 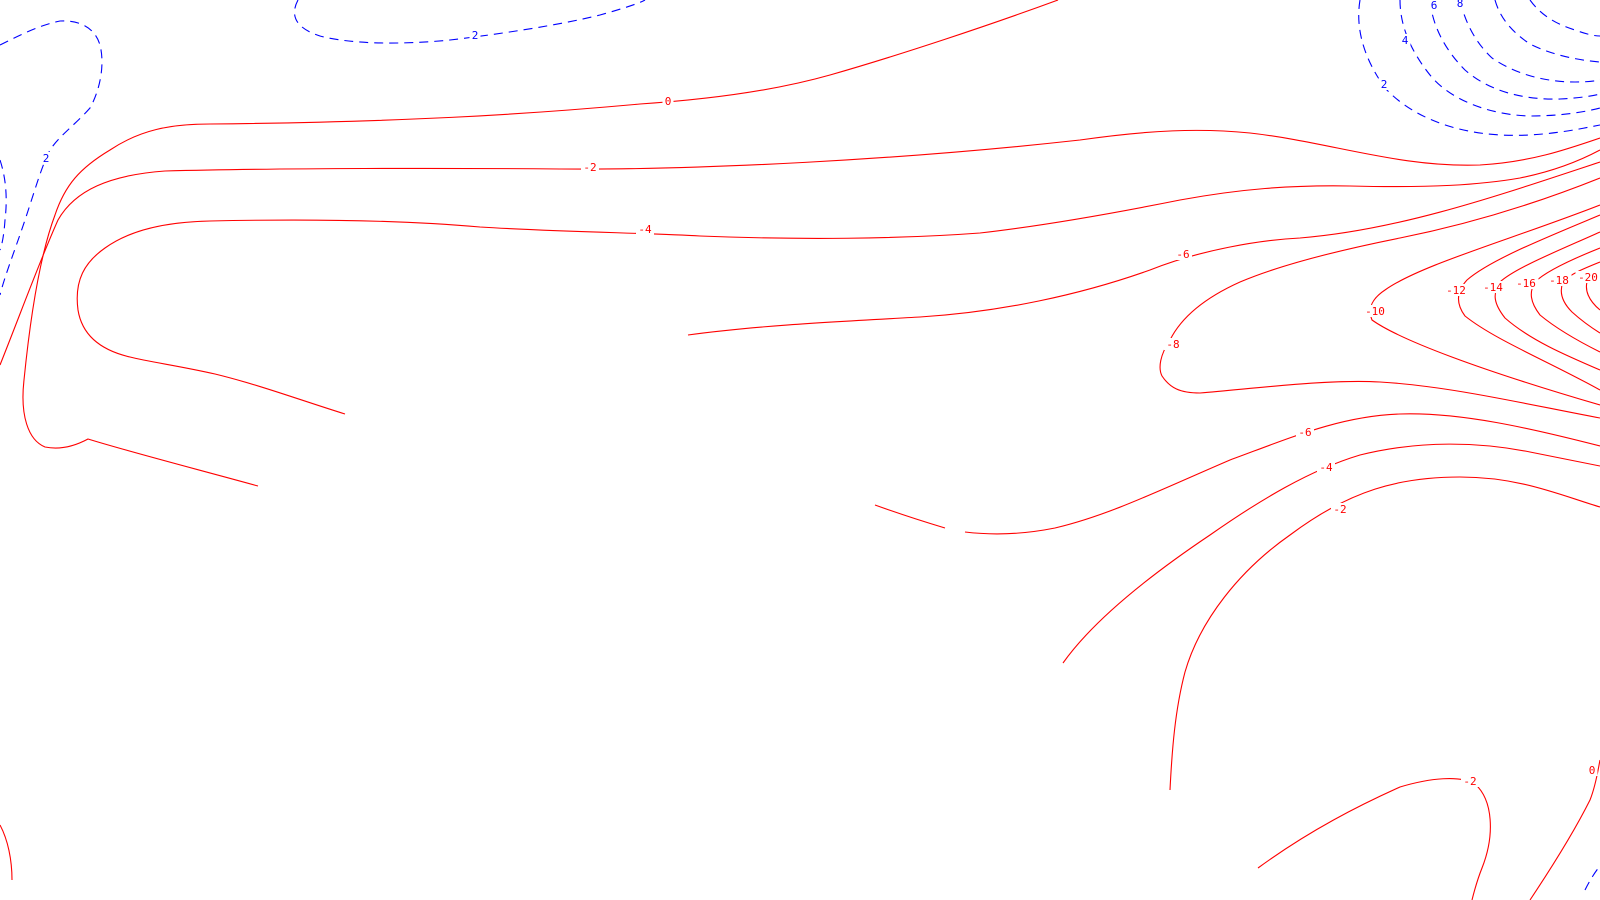 What do you see at coordinates (1331, 553) in the screenshot?
I see `contour-line-minus4-lower` at bounding box center [1331, 553].